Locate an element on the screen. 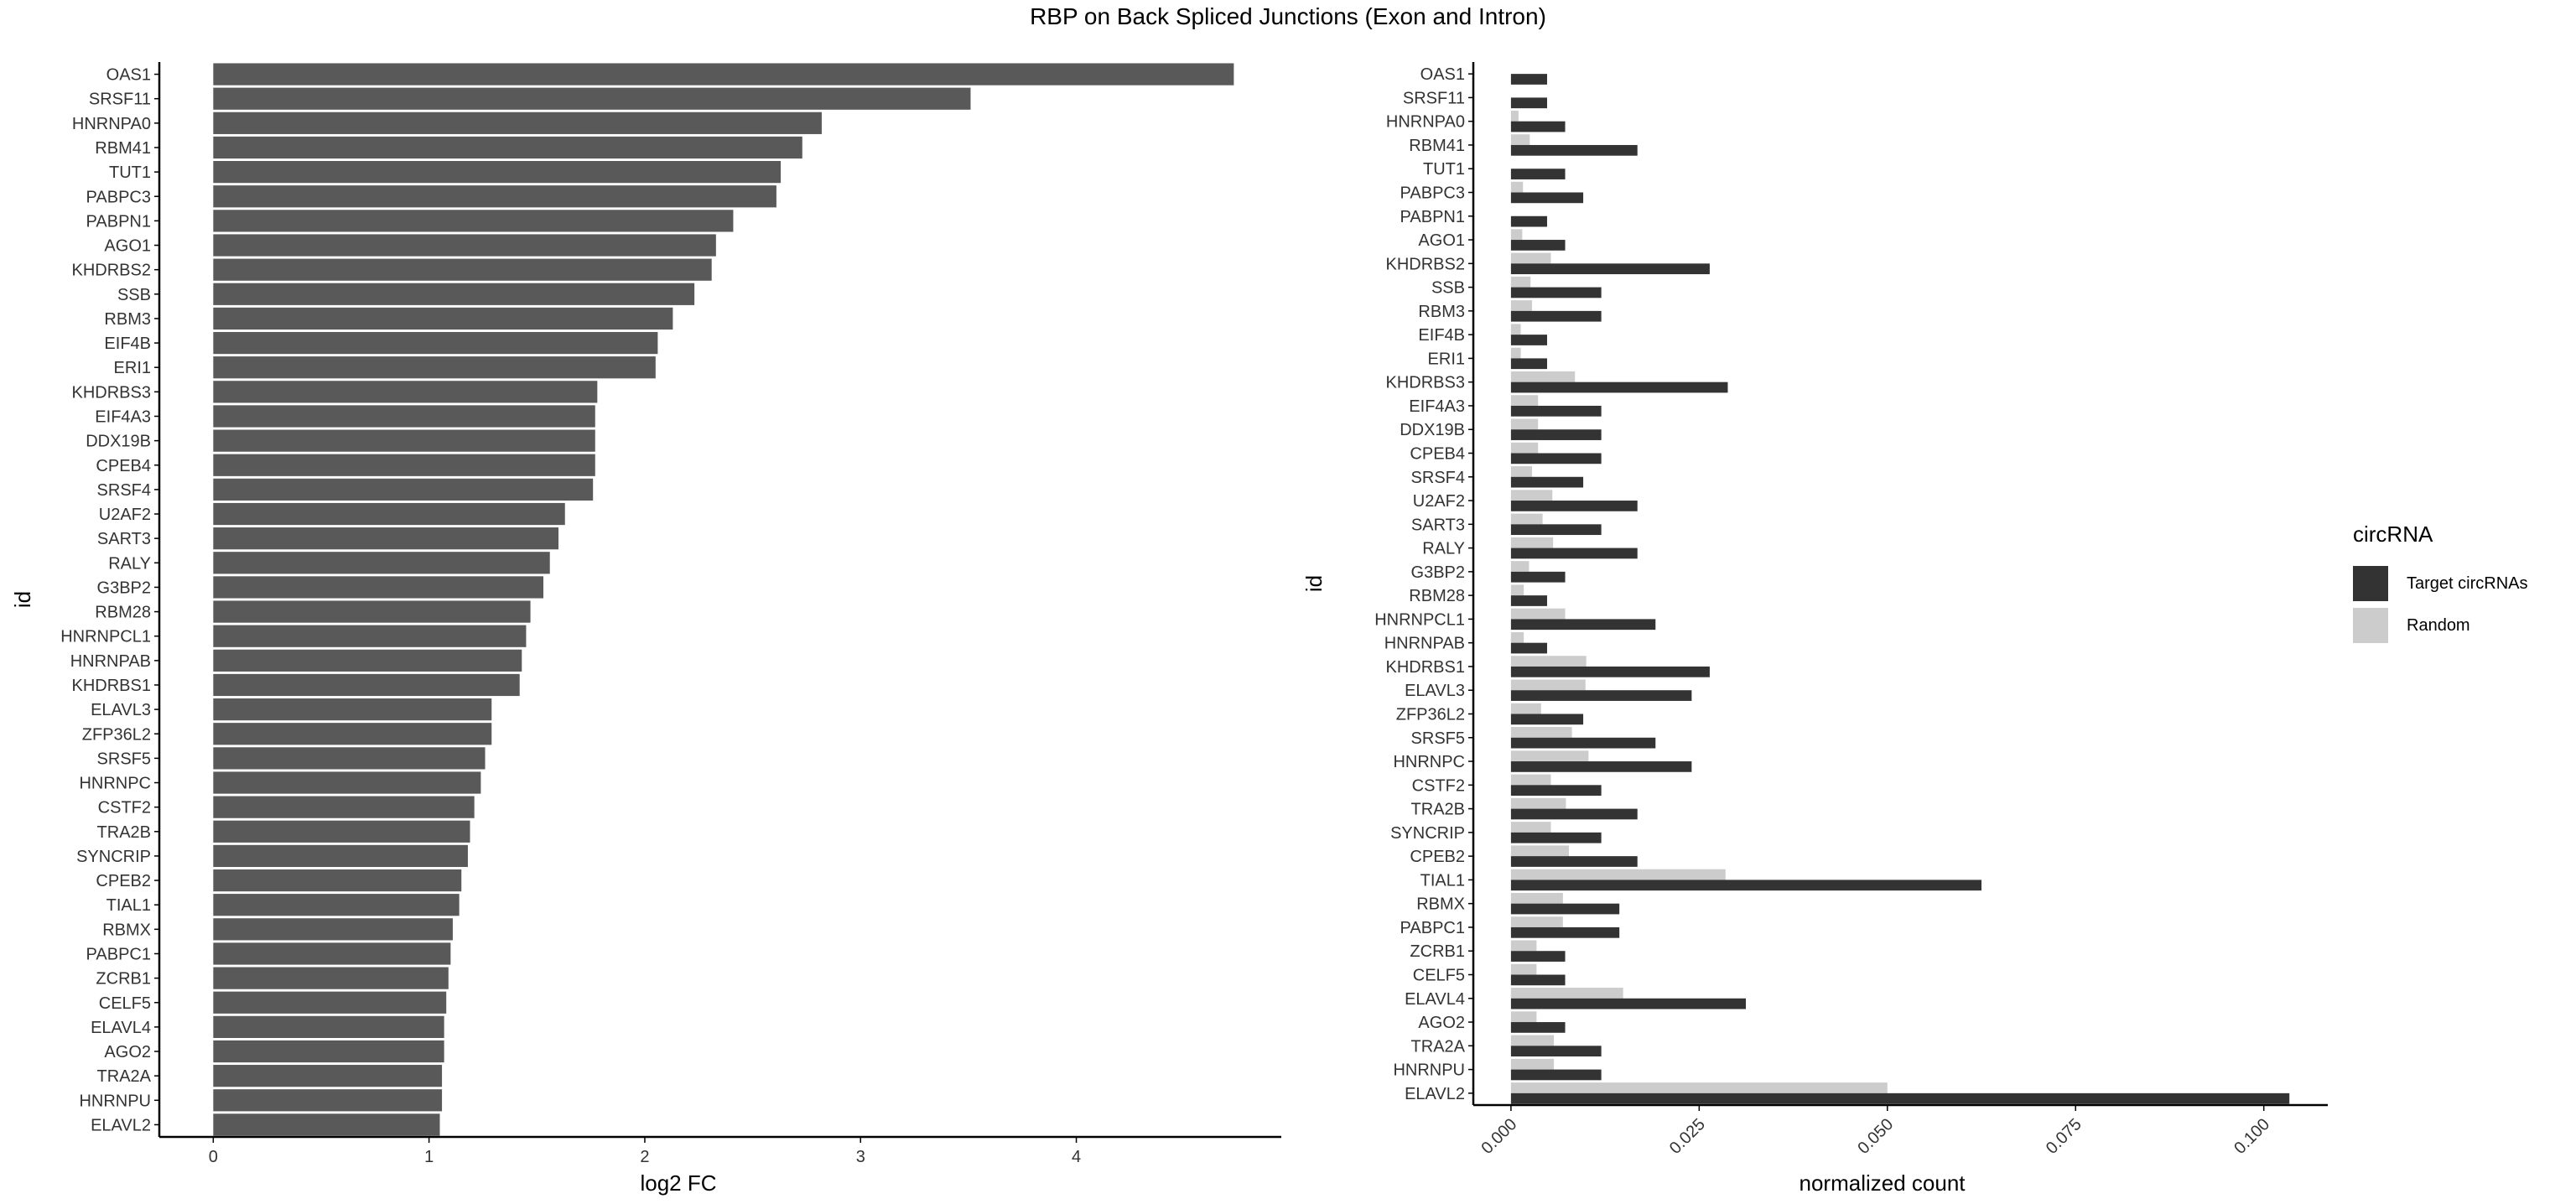  bar-target-RALY is located at coordinates (1574, 553).